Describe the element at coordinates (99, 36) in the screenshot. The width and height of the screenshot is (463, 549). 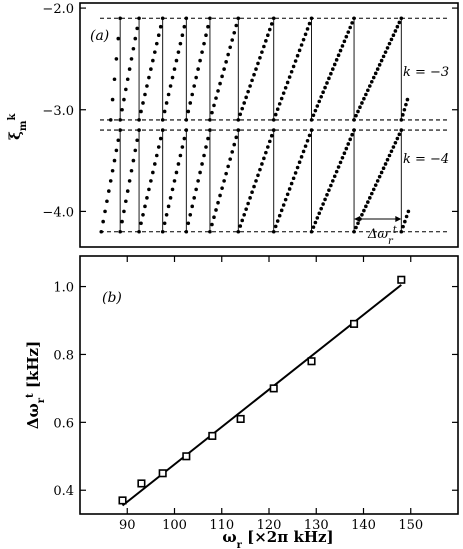
I see `panel-a-label: (a)` at that location.